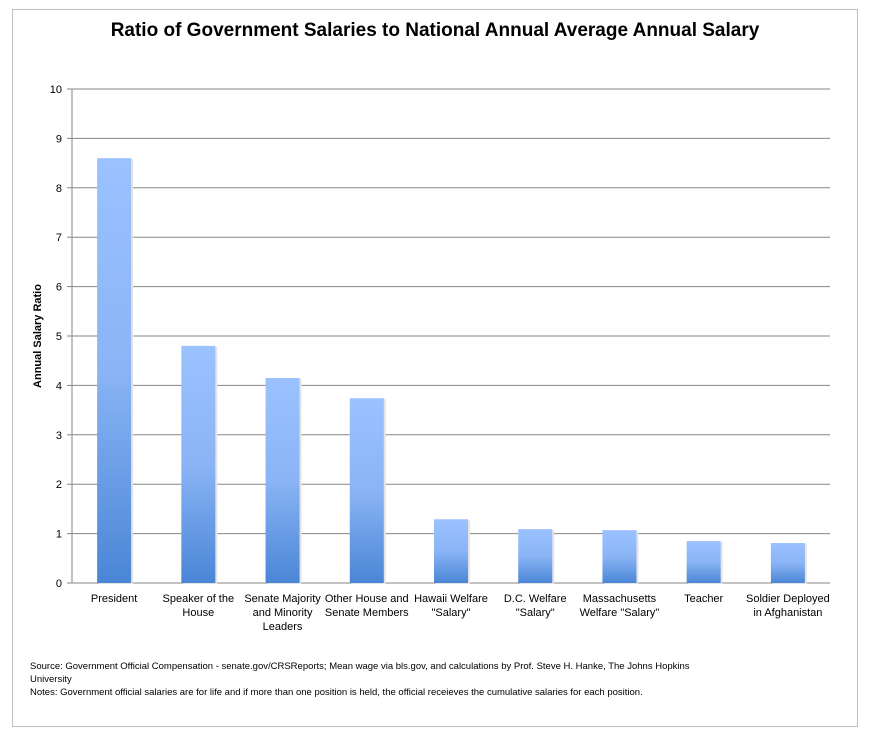  What do you see at coordinates (535, 606) in the screenshot?
I see `x-tick-label: D.C. Welfare "Salary"` at bounding box center [535, 606].